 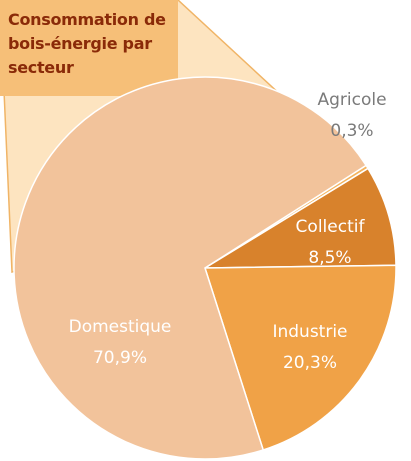 I want to click on pie-slice, so click(x=299, y=218).